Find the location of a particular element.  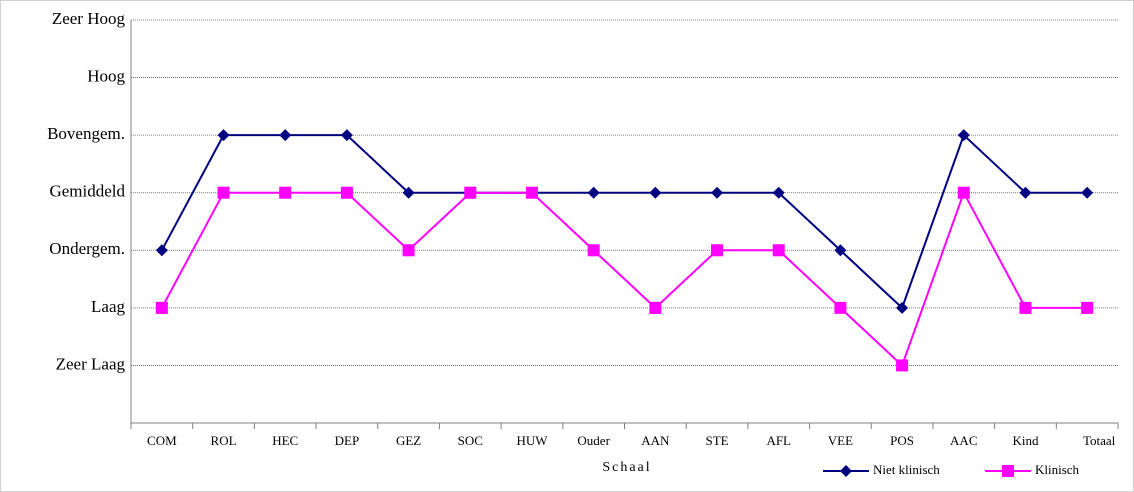

y-tick-label: Zeer Laag is located at coordinates (91, 363).